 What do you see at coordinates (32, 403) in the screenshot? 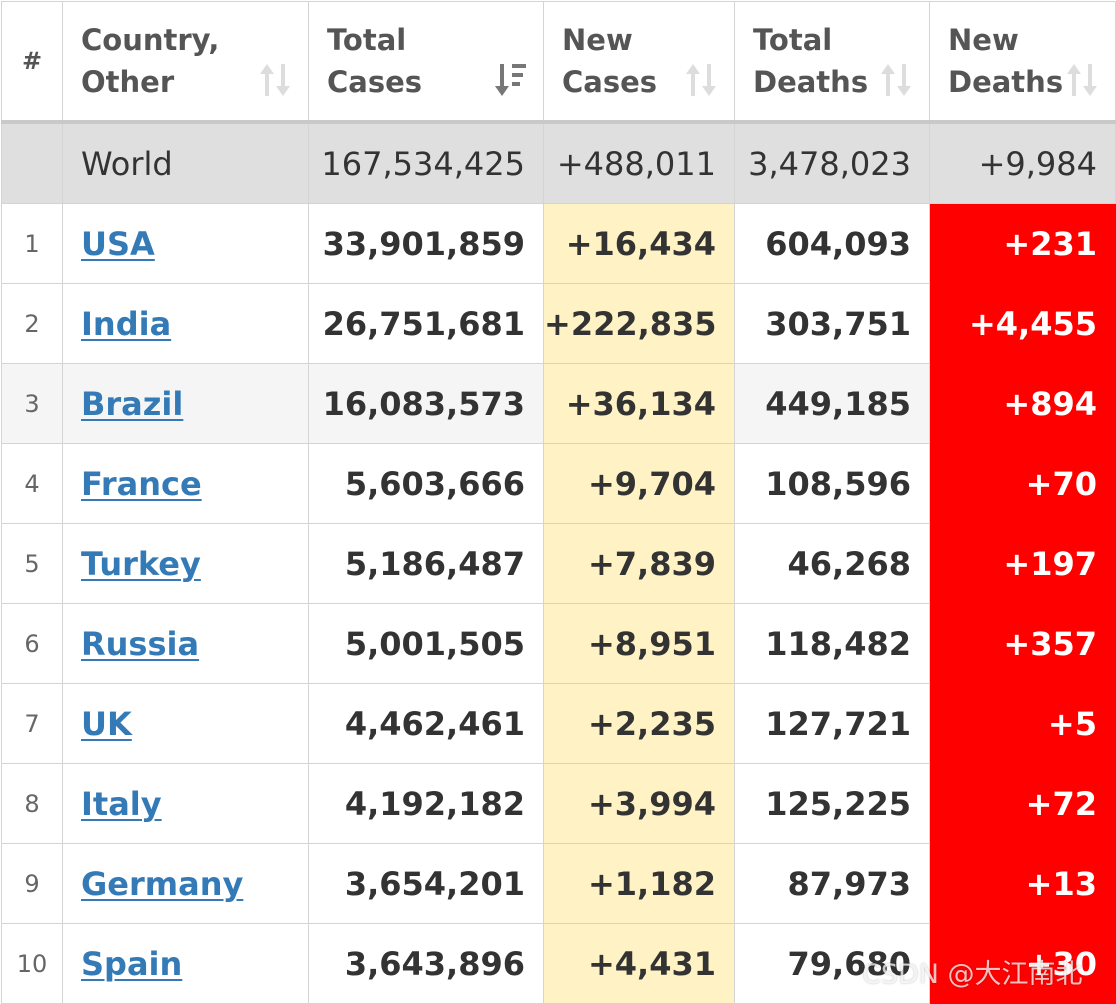
I see `row-rank: 3` at bounding box center [32, 403].